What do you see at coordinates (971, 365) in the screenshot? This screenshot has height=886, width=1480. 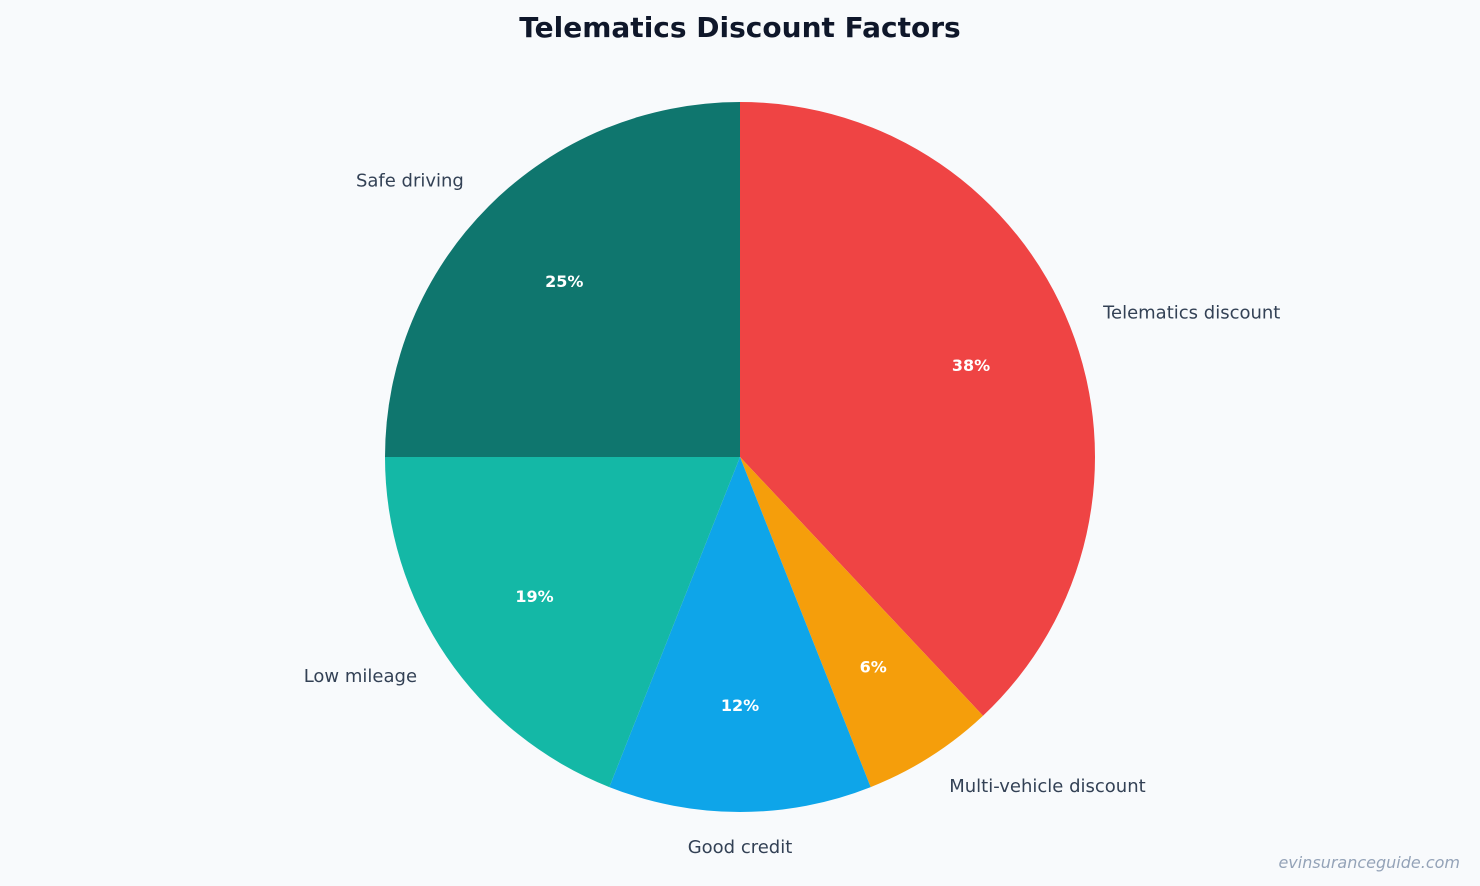 I see `slice-percent-label-0: 38%` at bounding box center [971, 365].